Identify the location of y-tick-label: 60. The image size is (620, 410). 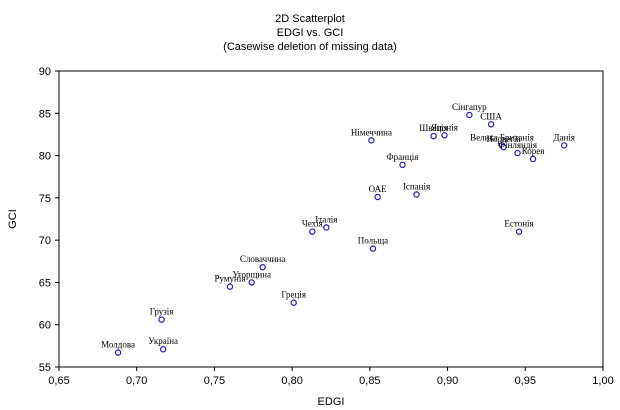
(45, 326).